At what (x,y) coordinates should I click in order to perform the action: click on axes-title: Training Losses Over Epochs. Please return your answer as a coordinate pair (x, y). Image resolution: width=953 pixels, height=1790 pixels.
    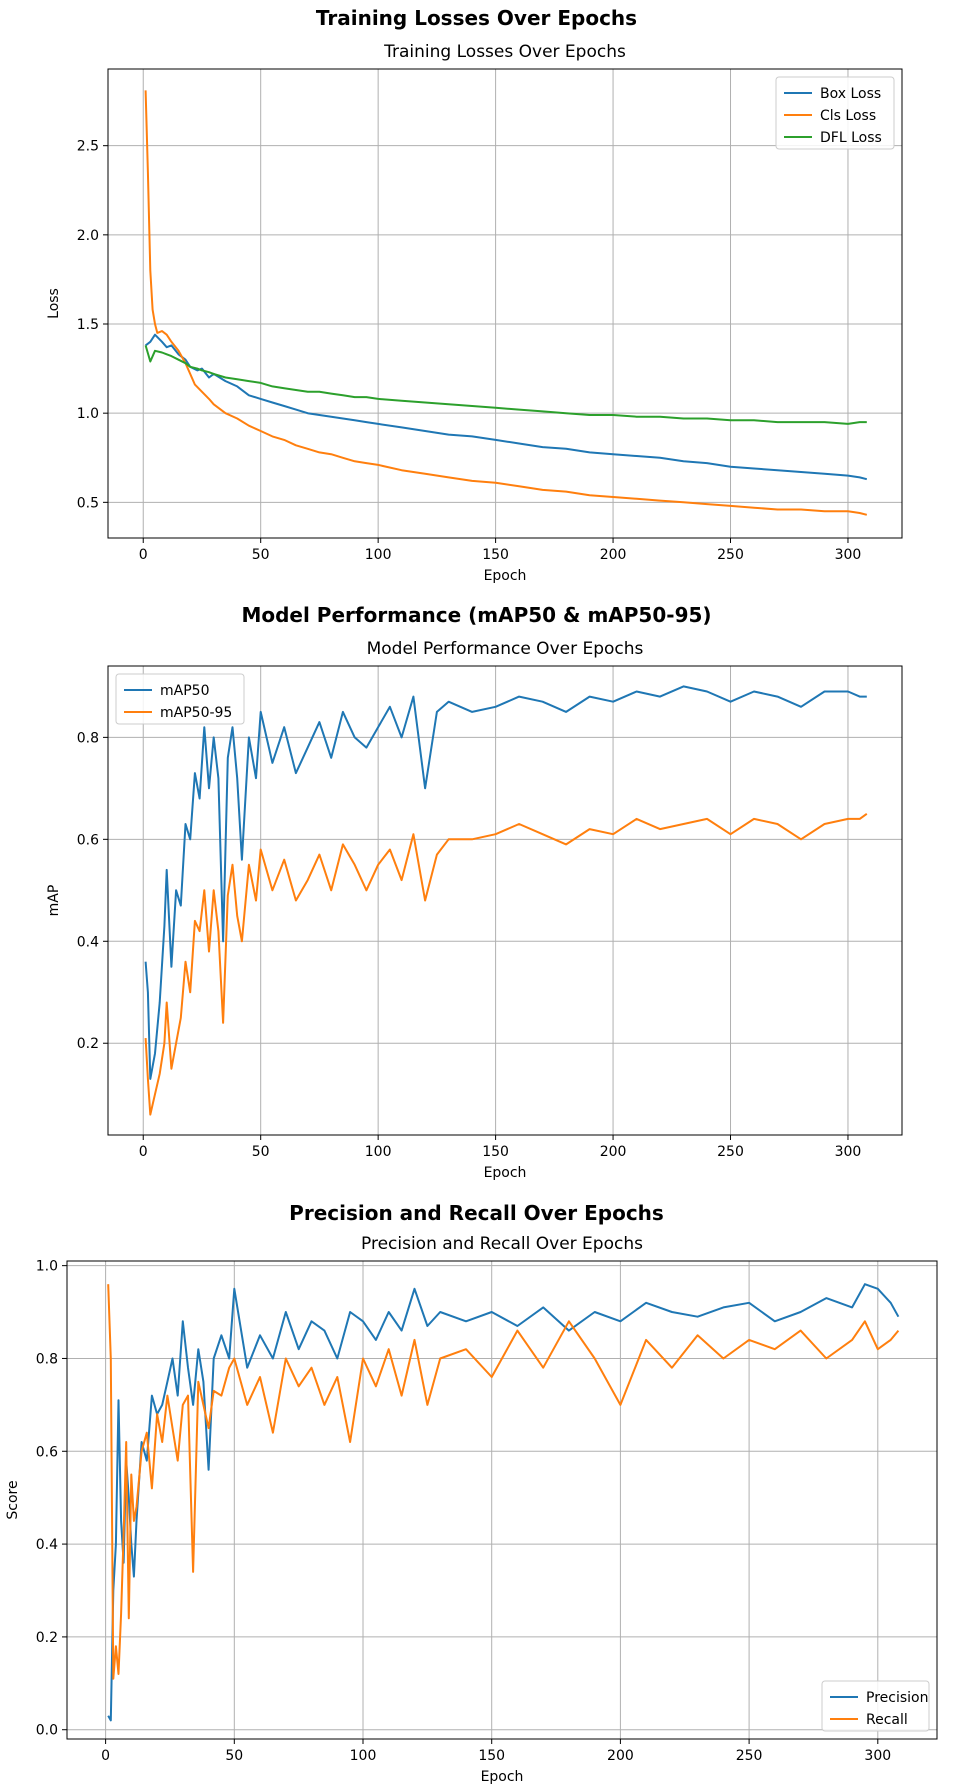
    Looking at the image, I should click on (504, 52).